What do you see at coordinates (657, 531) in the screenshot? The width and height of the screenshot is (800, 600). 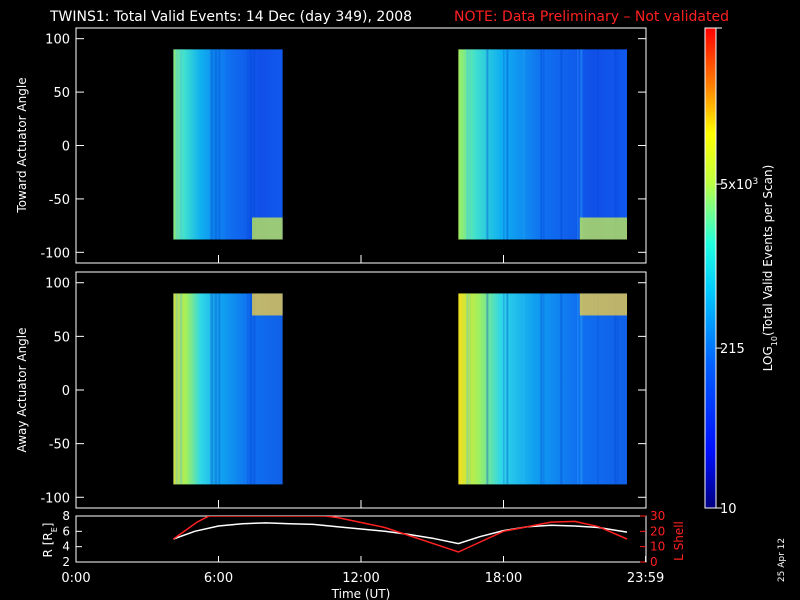 I see `orbit-ytick-right-label: 20` at bounding box center [657, 531].